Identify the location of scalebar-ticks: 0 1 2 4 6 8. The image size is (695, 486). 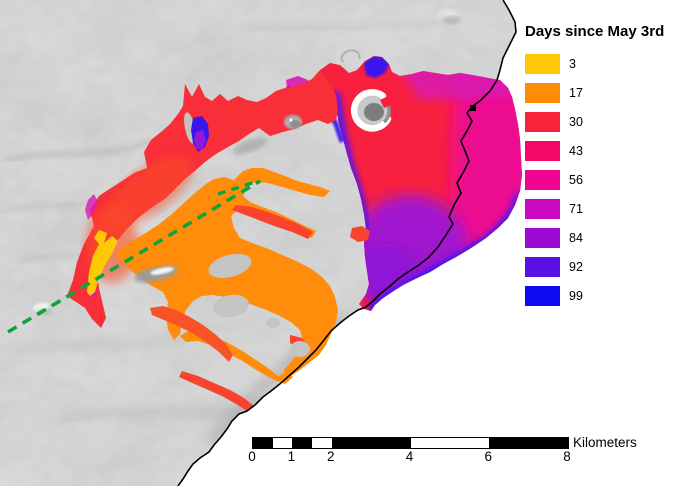
(409, 458).